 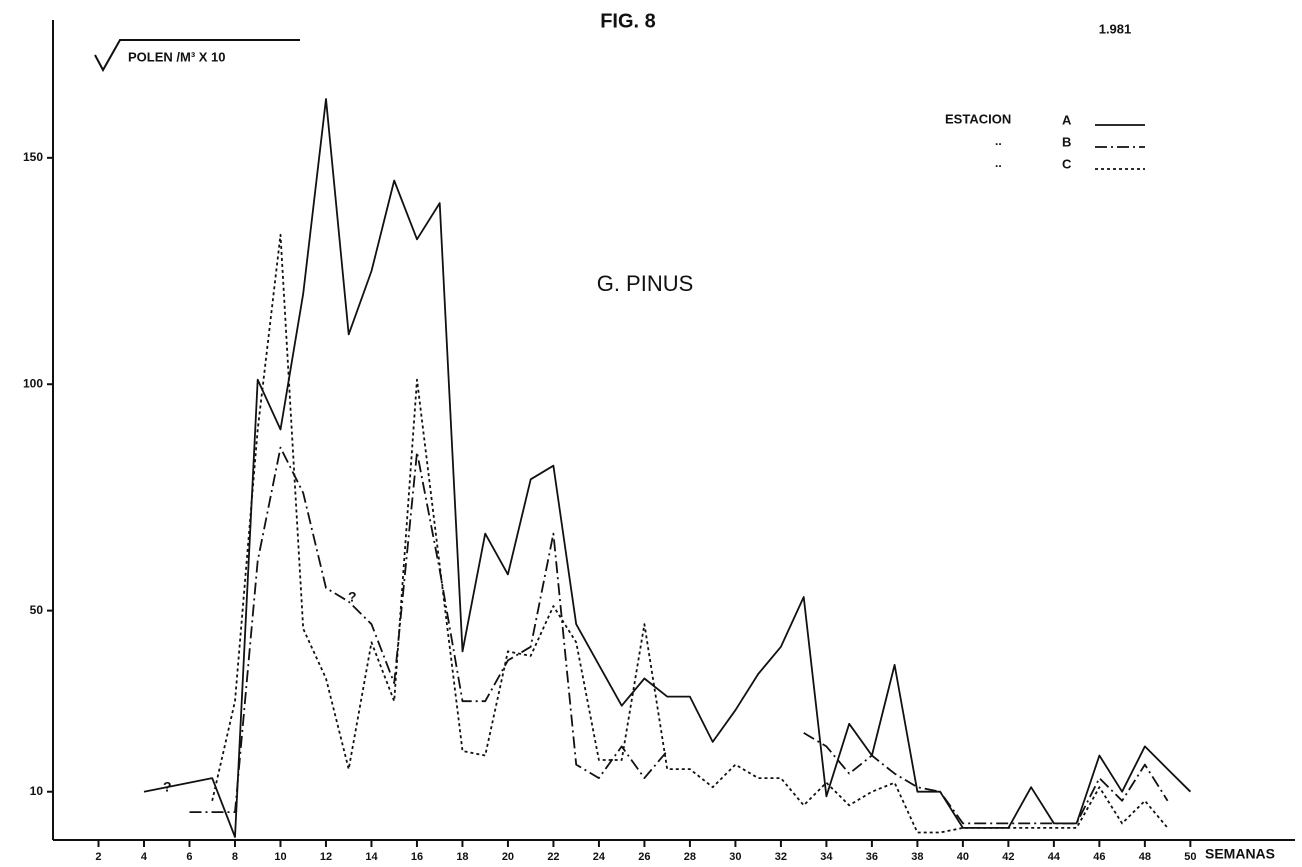 What do you see at coordinates (1099, 857) in the screenshot?
I see `x-tick-label: 46` at bounding box center [1099, 857].